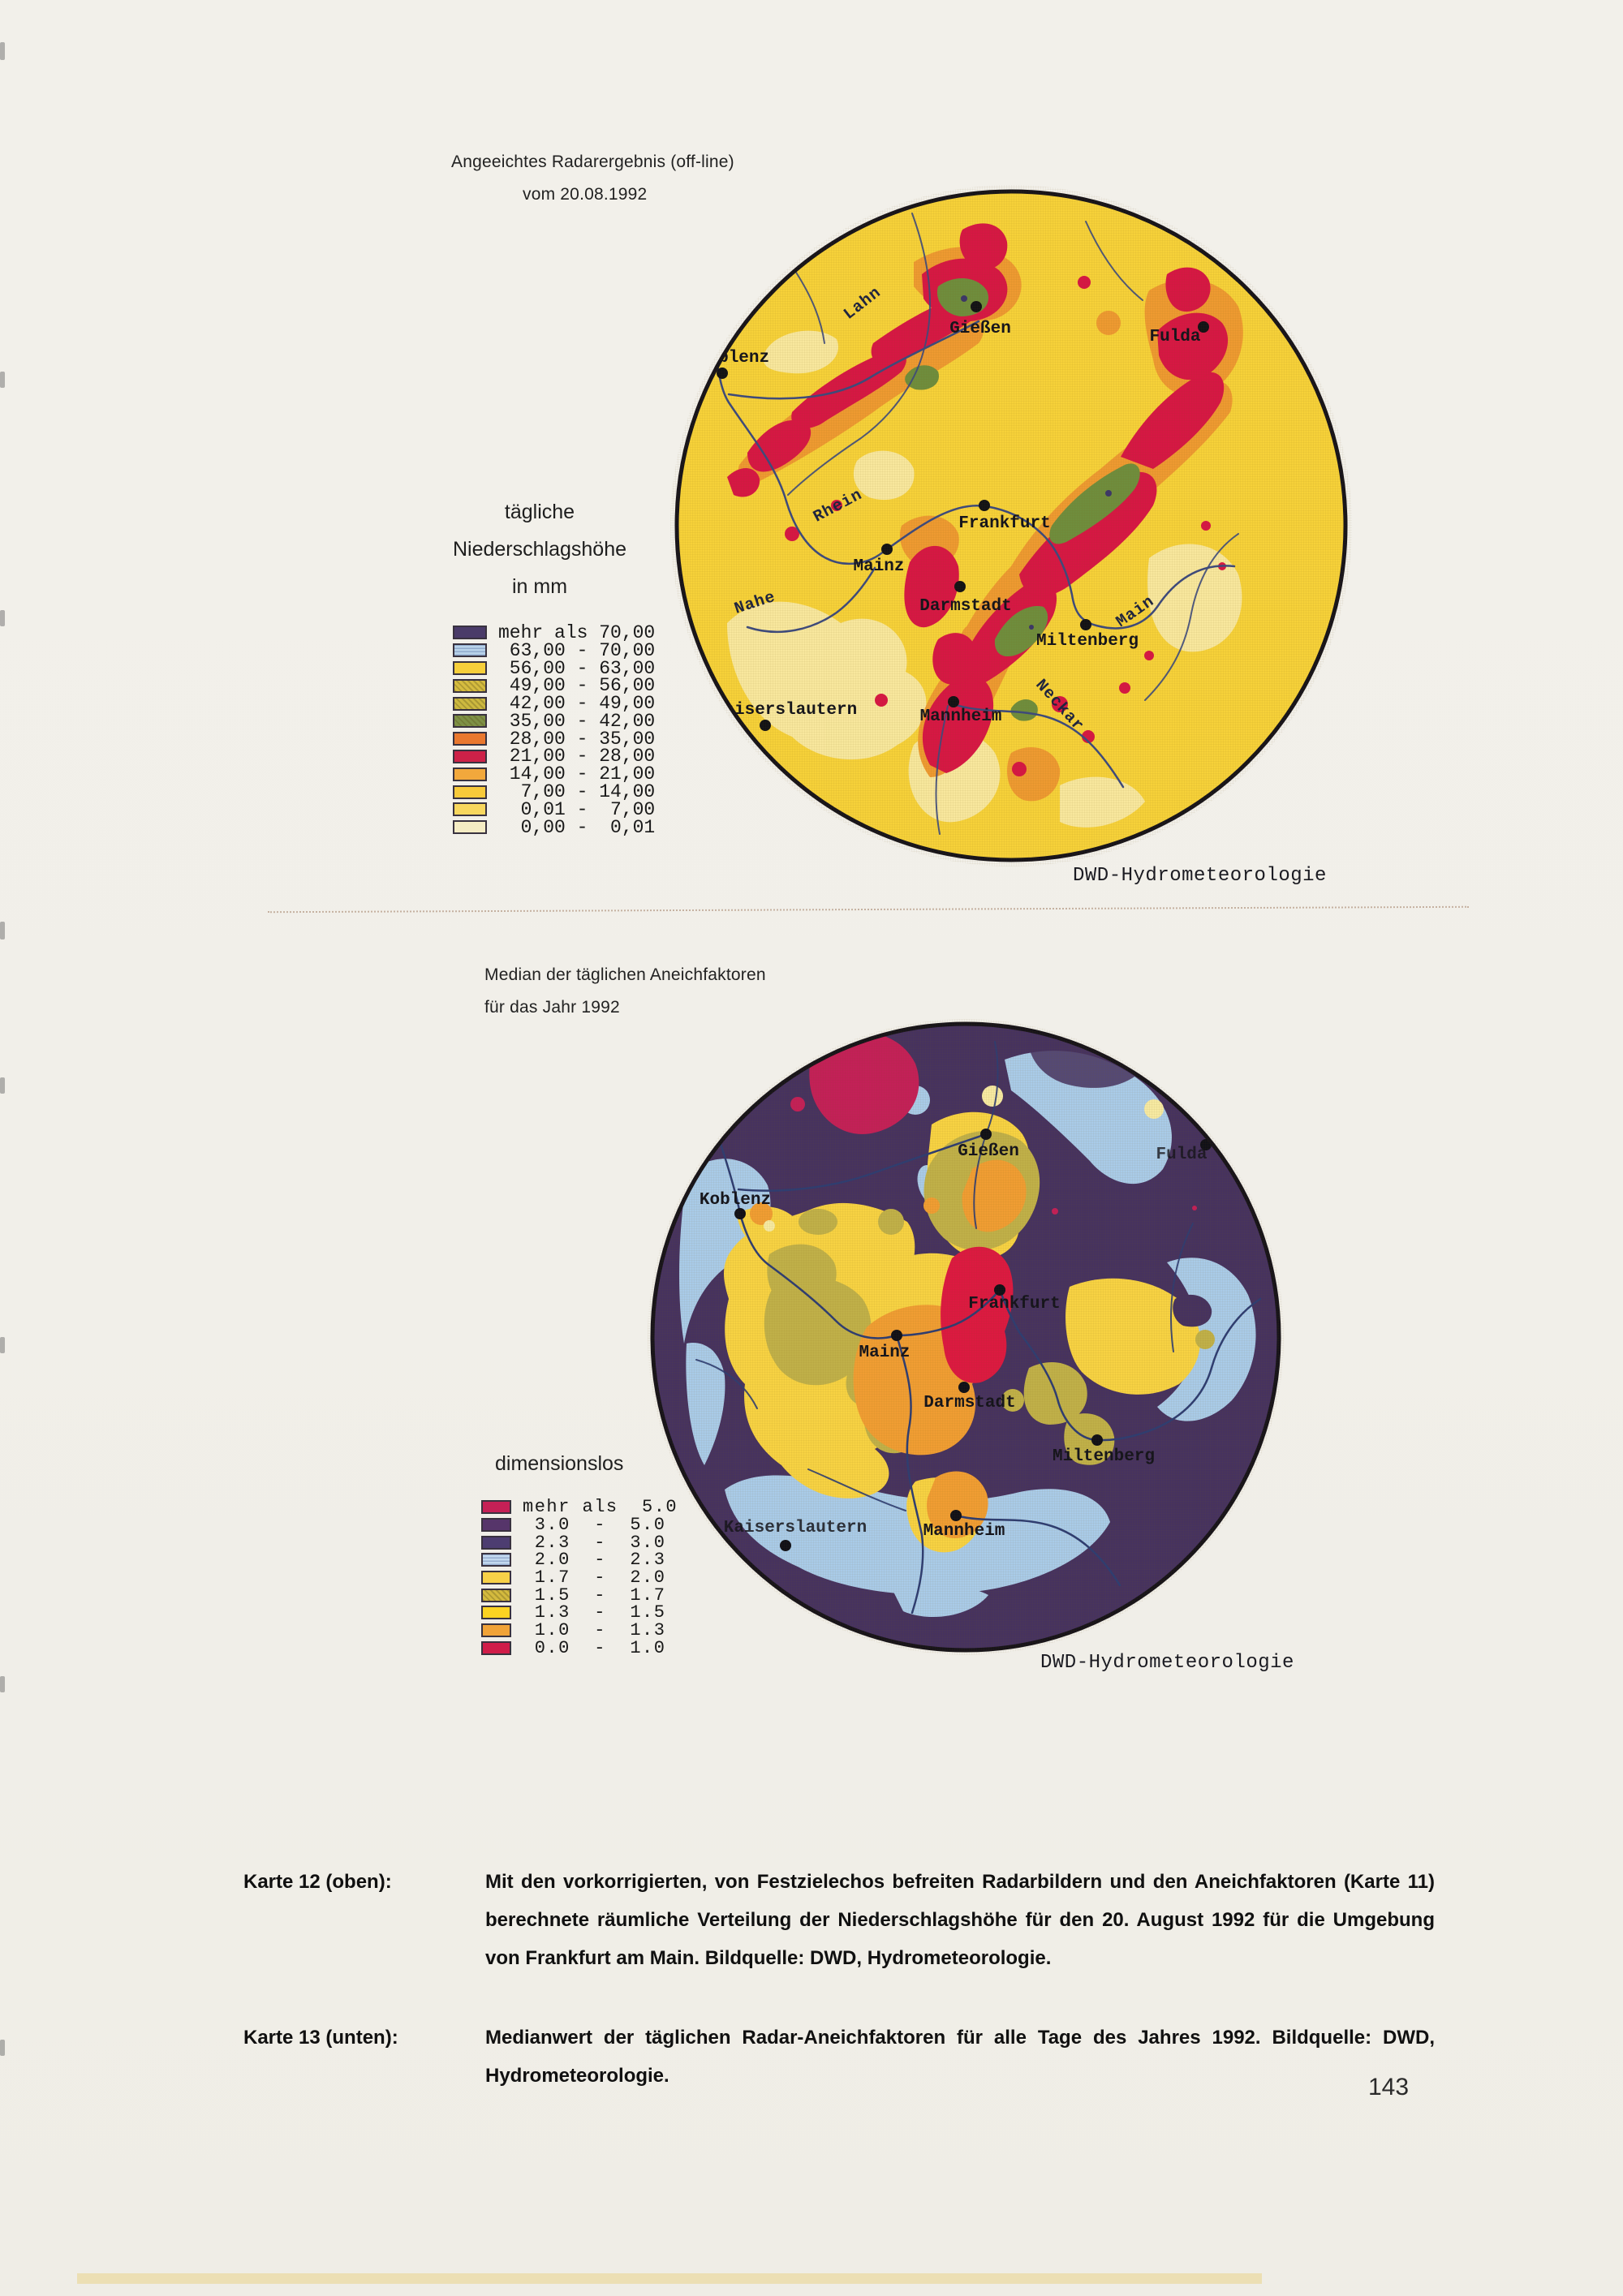  Describe the element at coordinates (577, 756) in the screenshot. I see `legend-label: 21,00 - 28,00` at that location.